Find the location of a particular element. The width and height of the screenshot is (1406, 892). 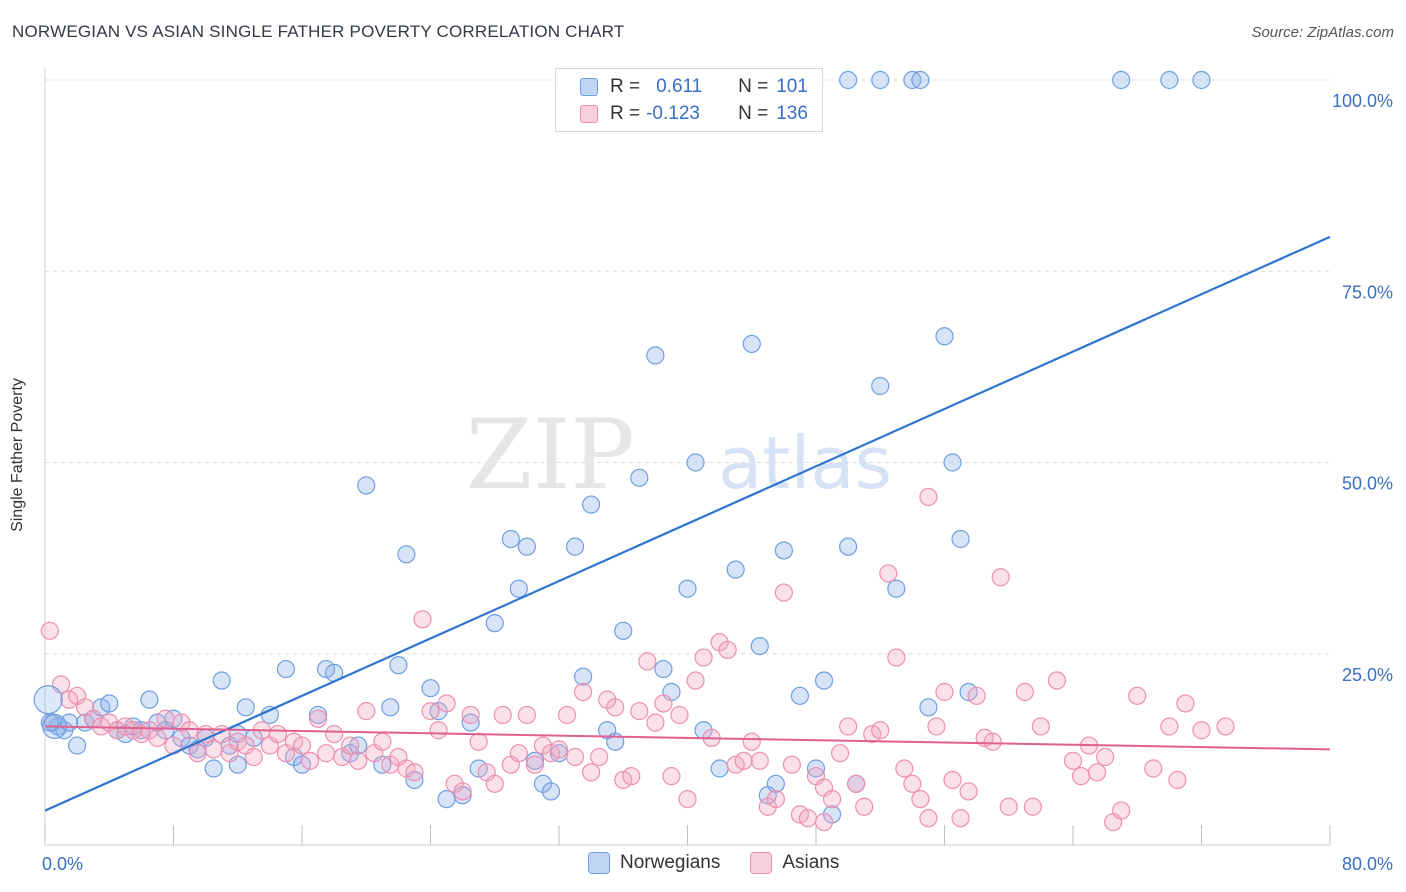

legend-row-norwegians: R = 0.611 N = 101 is located at coordinates (694, 87).